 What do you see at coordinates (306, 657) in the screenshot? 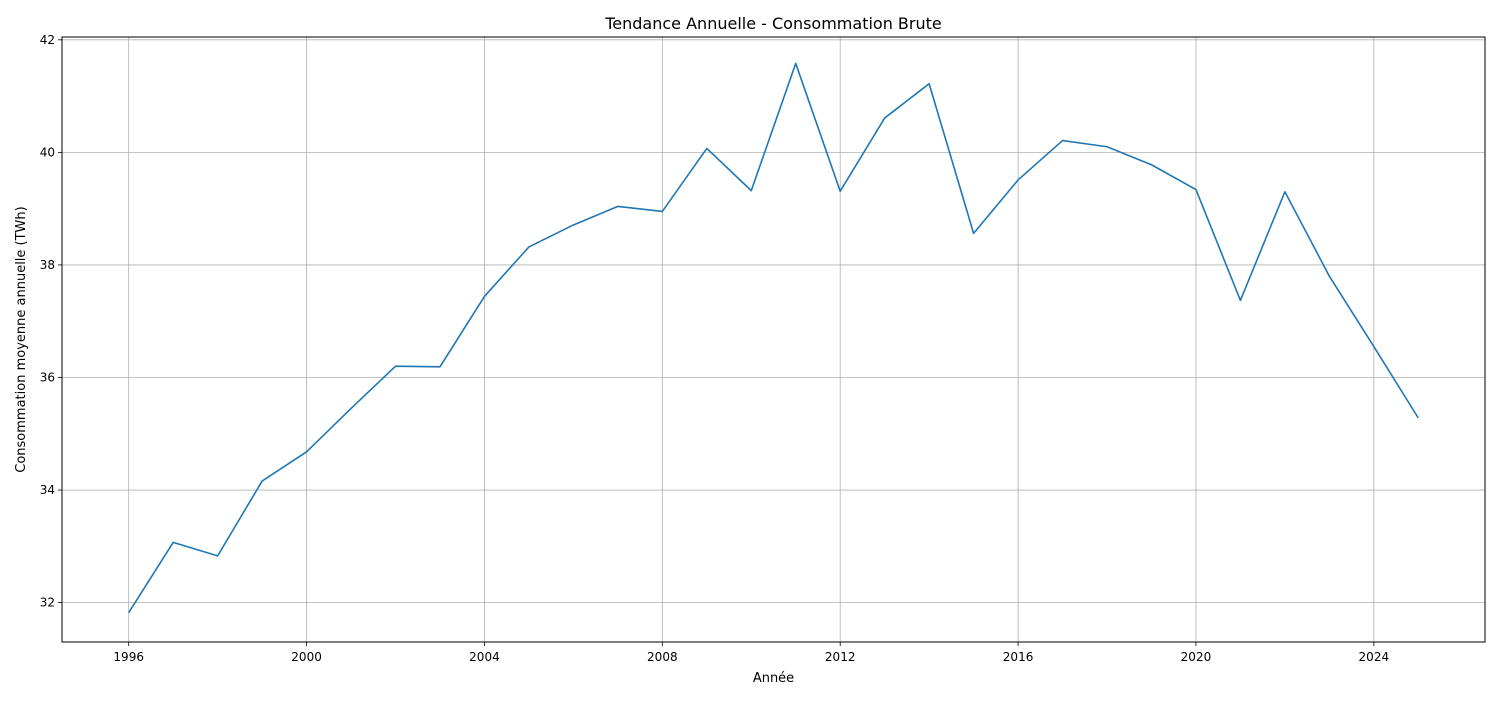
I see `x-tick-label: 2000` at bounding box center [306, 657].